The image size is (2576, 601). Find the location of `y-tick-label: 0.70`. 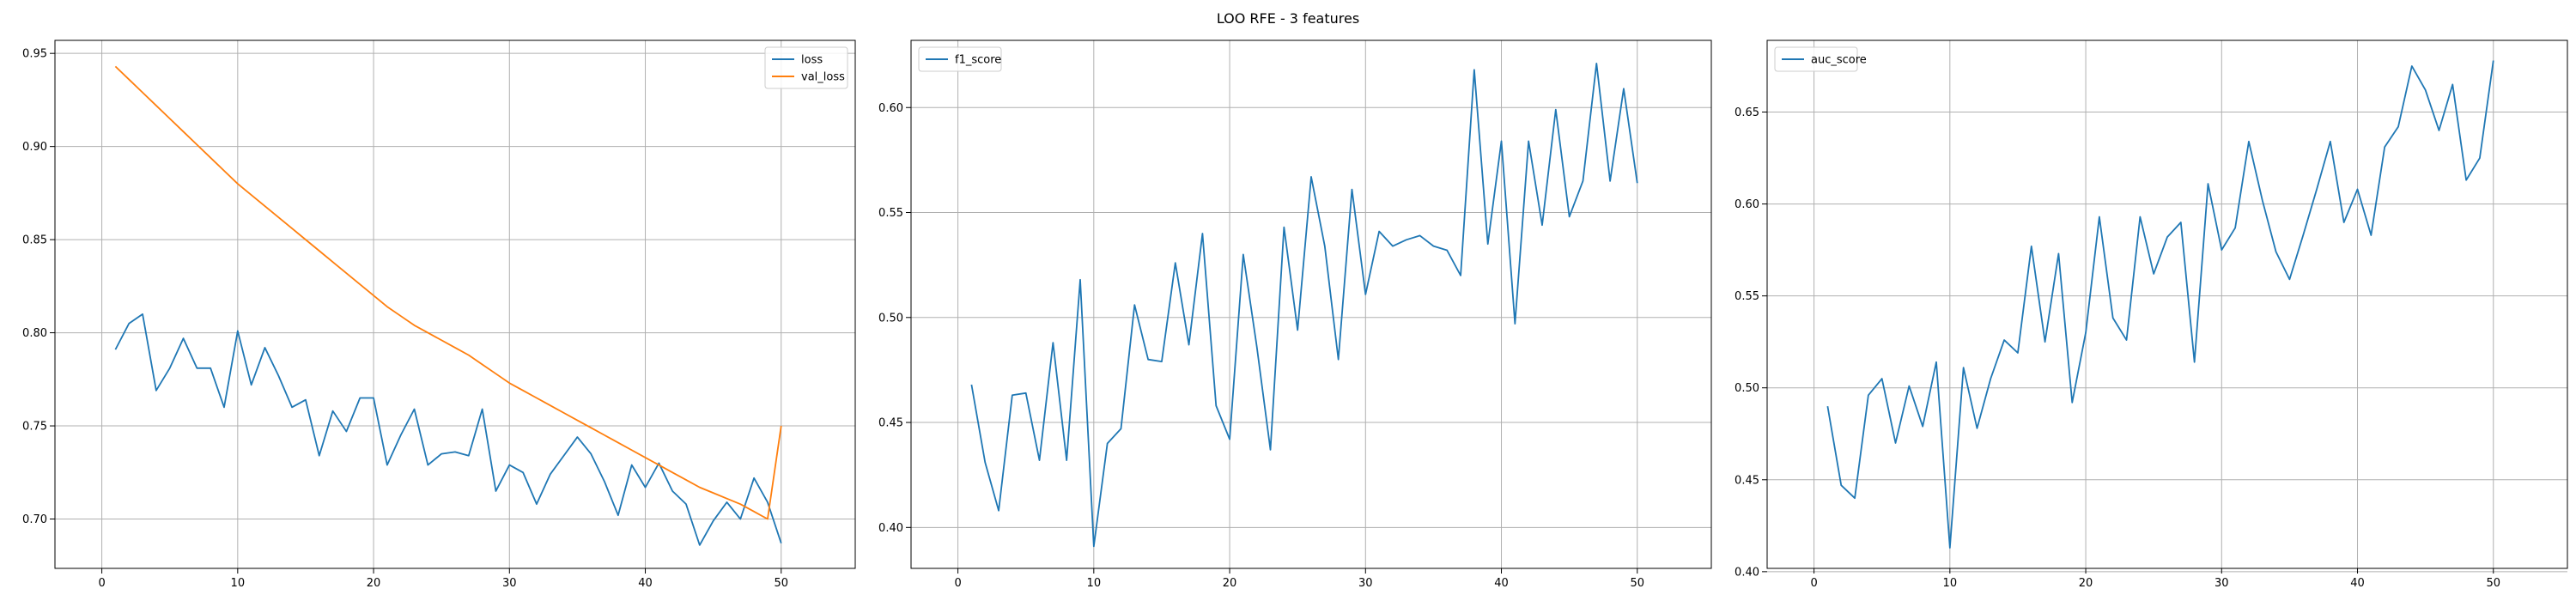

y-tick-label: 0.70 is located at coordinates (34, 519).